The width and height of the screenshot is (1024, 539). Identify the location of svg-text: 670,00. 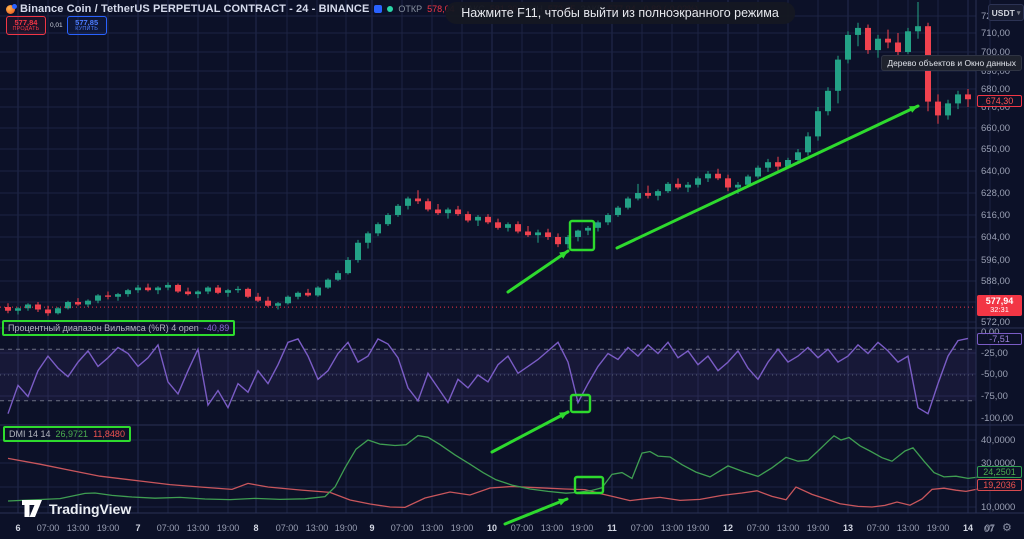
(995, 107).